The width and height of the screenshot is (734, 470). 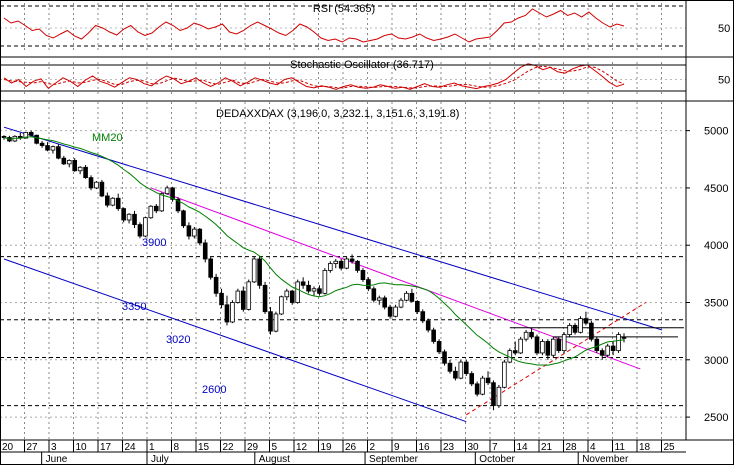 I want to click on x-day-label: 24, so click(x=131, y=447).